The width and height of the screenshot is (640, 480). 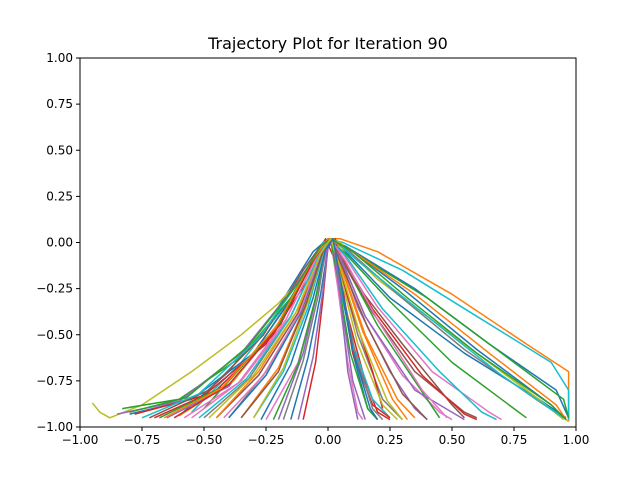 What do you see at coordinates (327, 43) in the screenshot?
I see `chart-title: Trajectory Plot for Iteration 90` at bounding box center [327, 43].